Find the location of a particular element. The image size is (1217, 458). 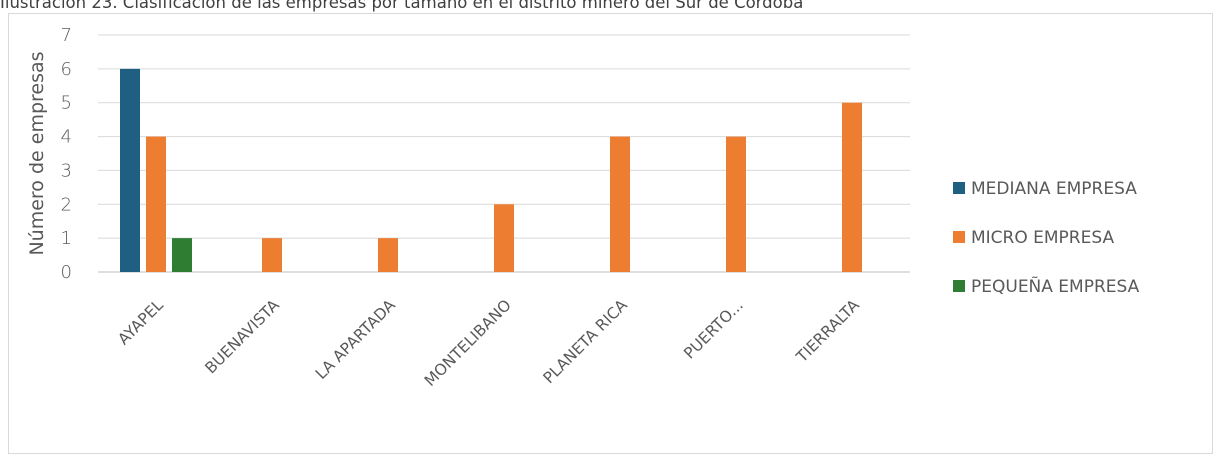

y-tick-label: 2 is located at coordinates (66, 204).